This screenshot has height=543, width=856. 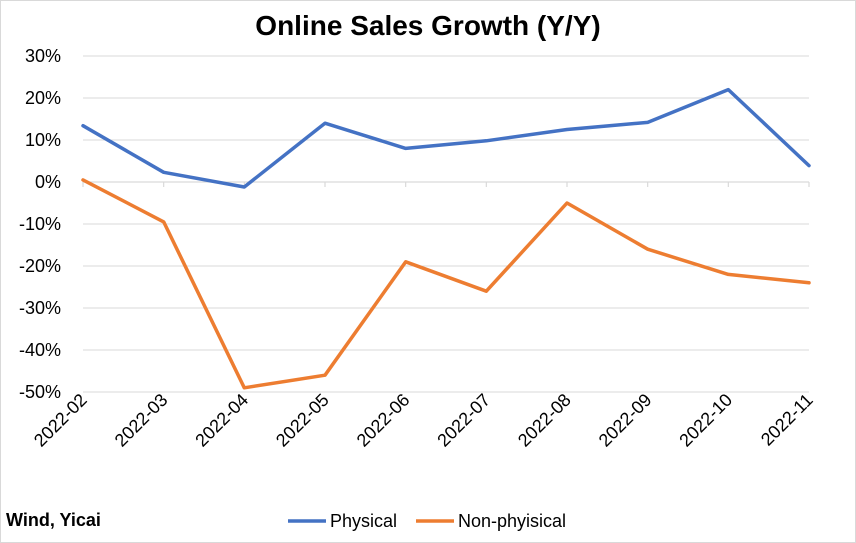 What do you see at coordinates (428, 25) in the screenshot?
I see `chart-title: Online Sales Growth (Y/Y)` at bounding box center [428, 25].